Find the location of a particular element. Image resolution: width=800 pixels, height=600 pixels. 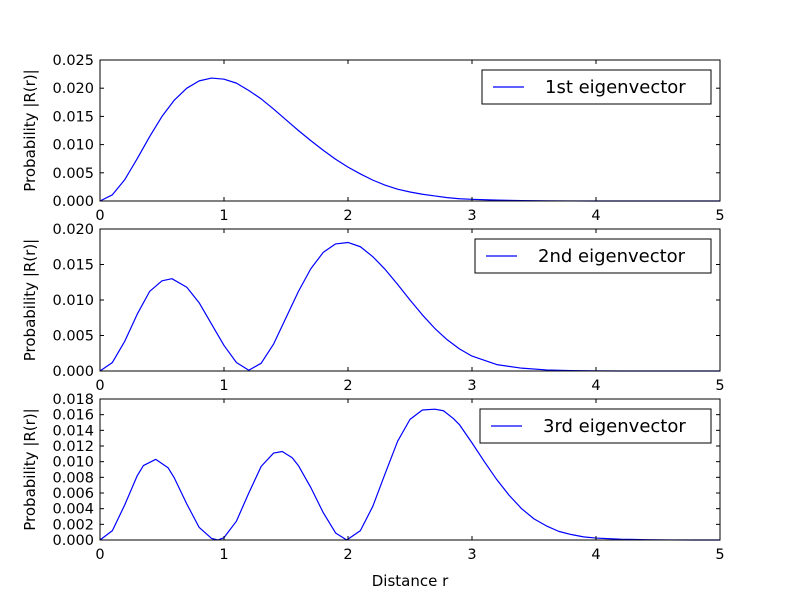

legend: 3rd eigenvector is located at coordinates (595, 426).